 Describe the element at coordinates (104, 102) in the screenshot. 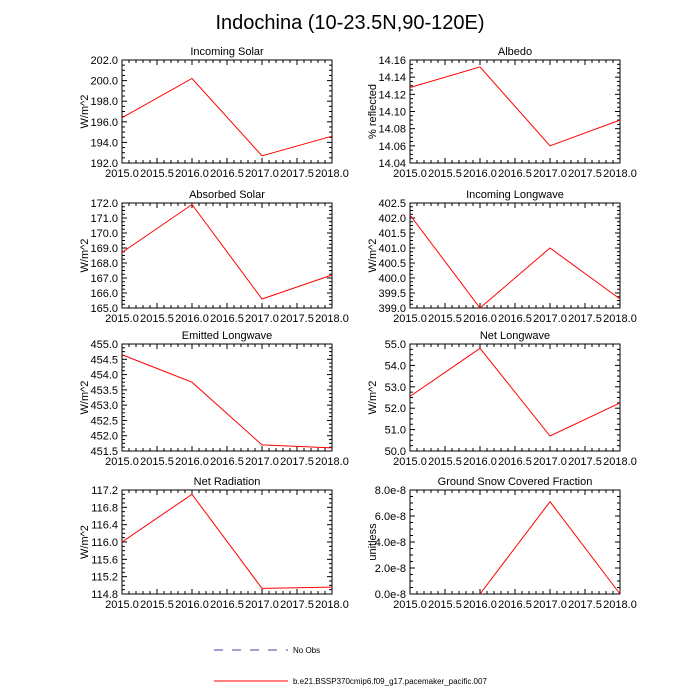

I see `y-tick-label: 198.0` at that location.